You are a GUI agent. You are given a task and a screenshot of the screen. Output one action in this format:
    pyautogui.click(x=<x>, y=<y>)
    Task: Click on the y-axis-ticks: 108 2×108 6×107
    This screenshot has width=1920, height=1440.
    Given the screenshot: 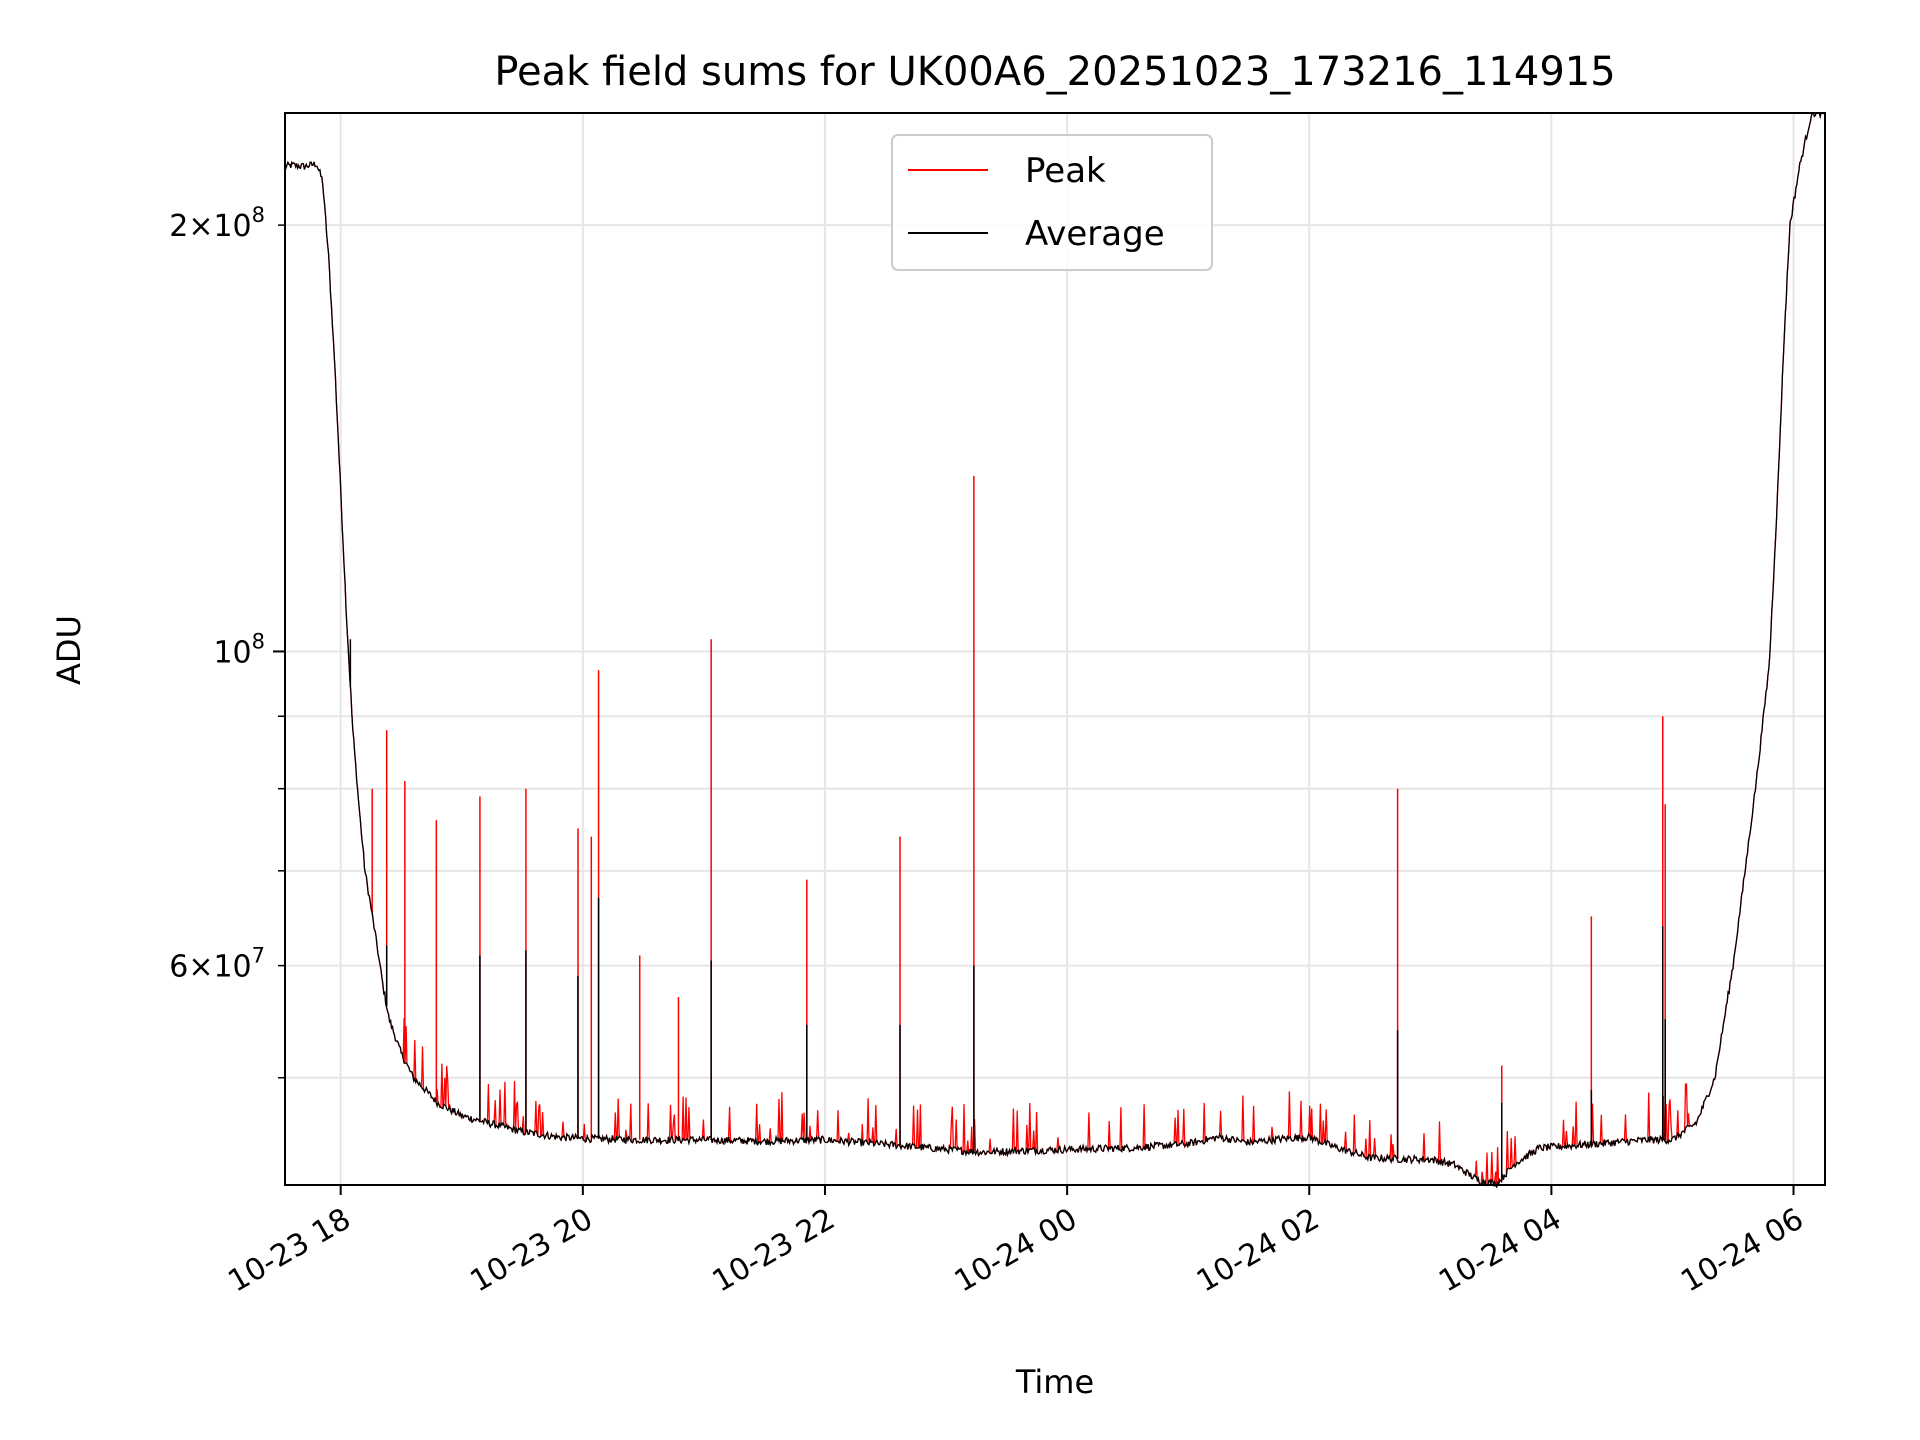 What is the action you would take?
    pyautogui.click(x=227, y=641)
    